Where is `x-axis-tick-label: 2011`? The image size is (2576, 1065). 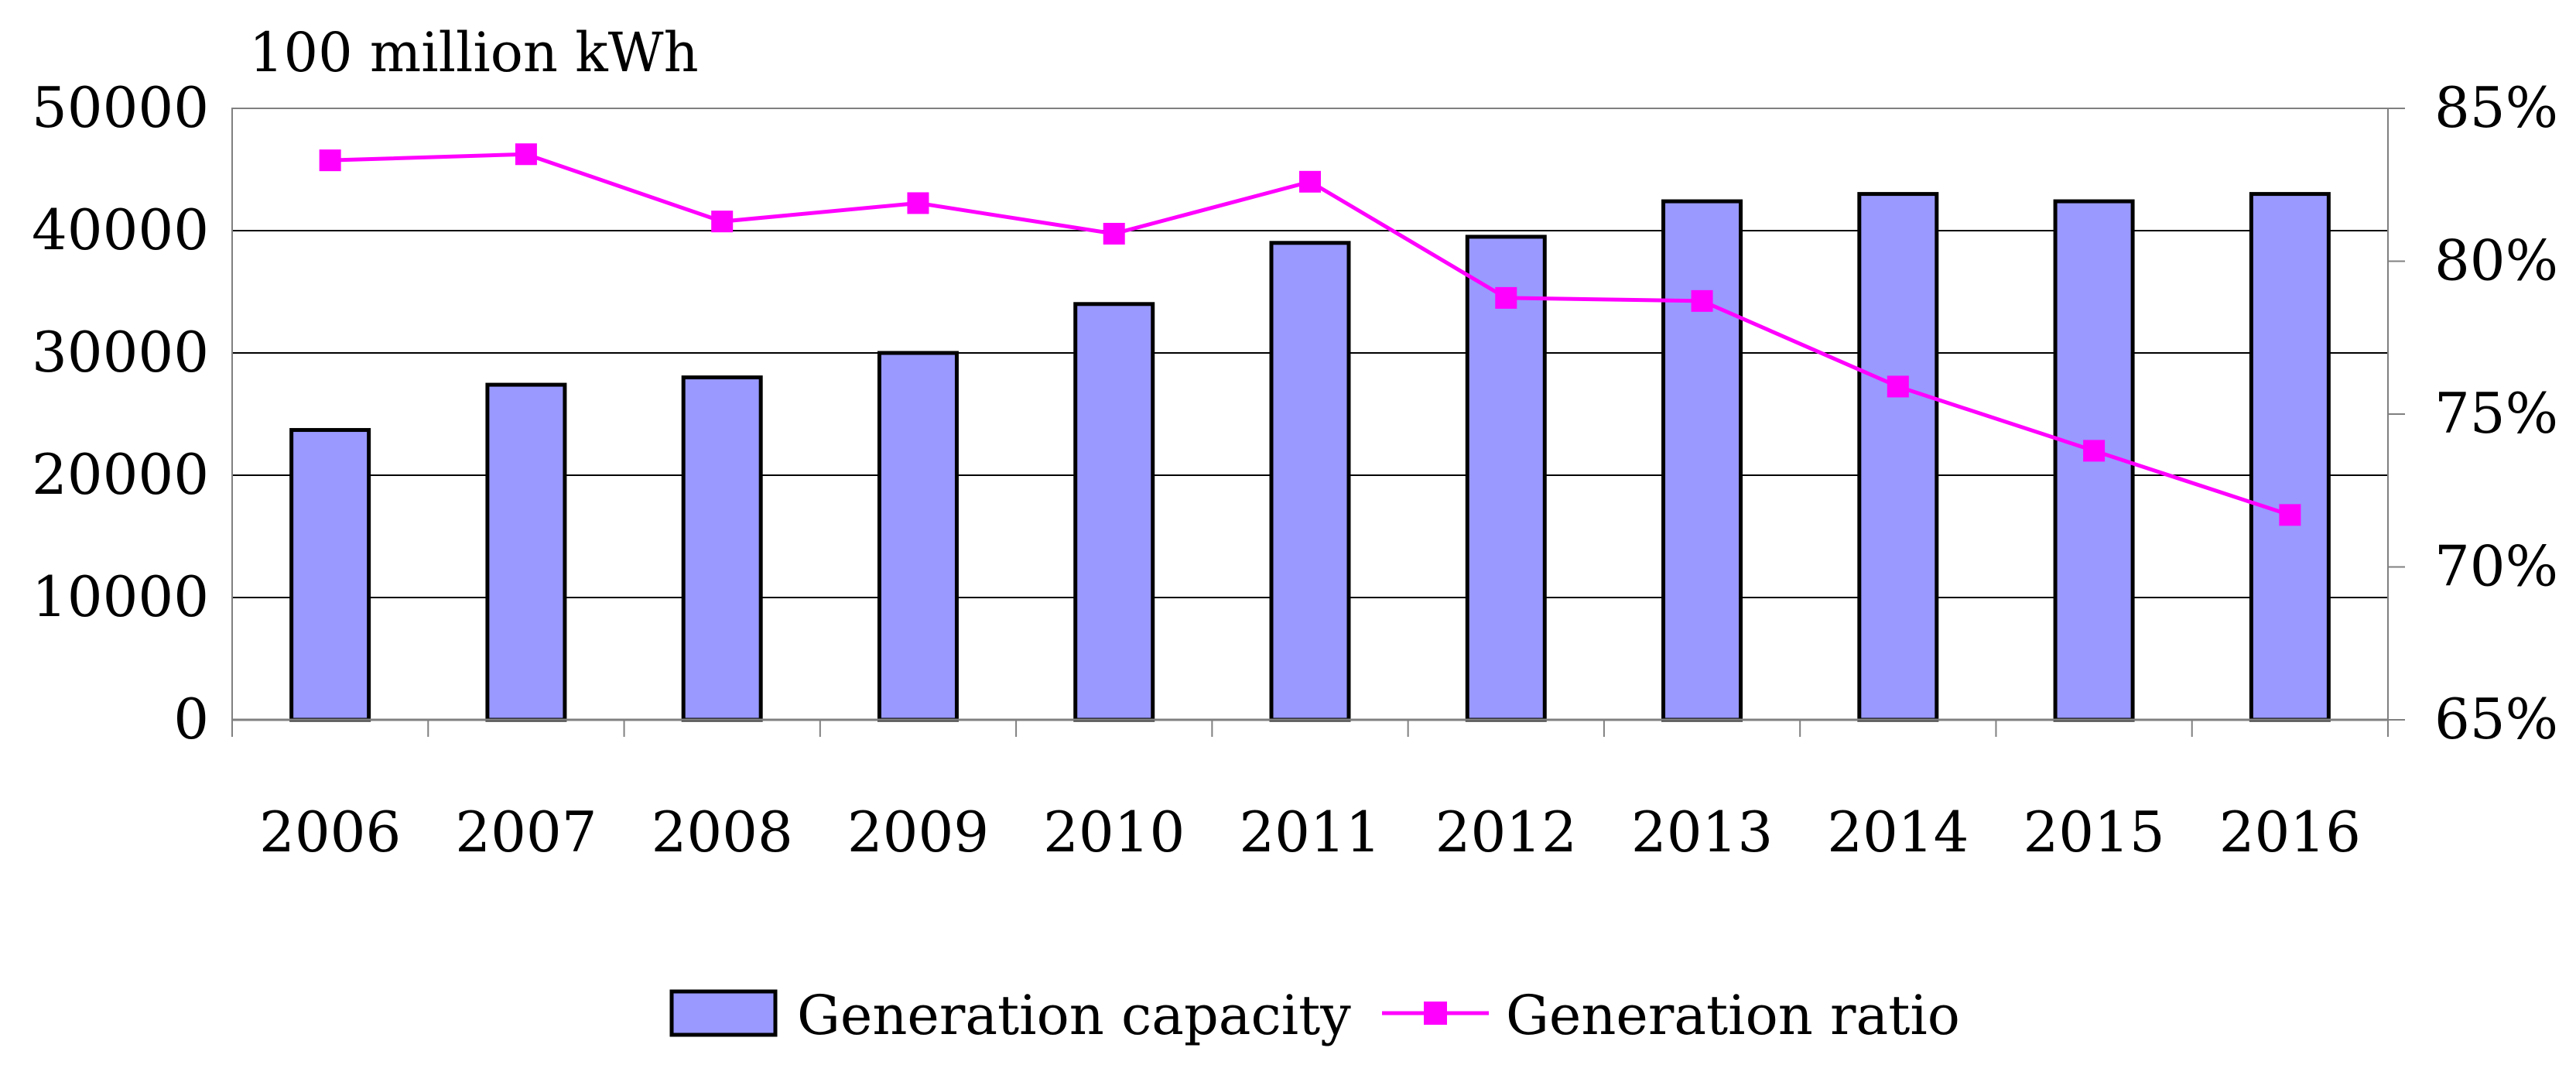
x-axis-tick-label: 2011 is located at coordinates (1309, 832).